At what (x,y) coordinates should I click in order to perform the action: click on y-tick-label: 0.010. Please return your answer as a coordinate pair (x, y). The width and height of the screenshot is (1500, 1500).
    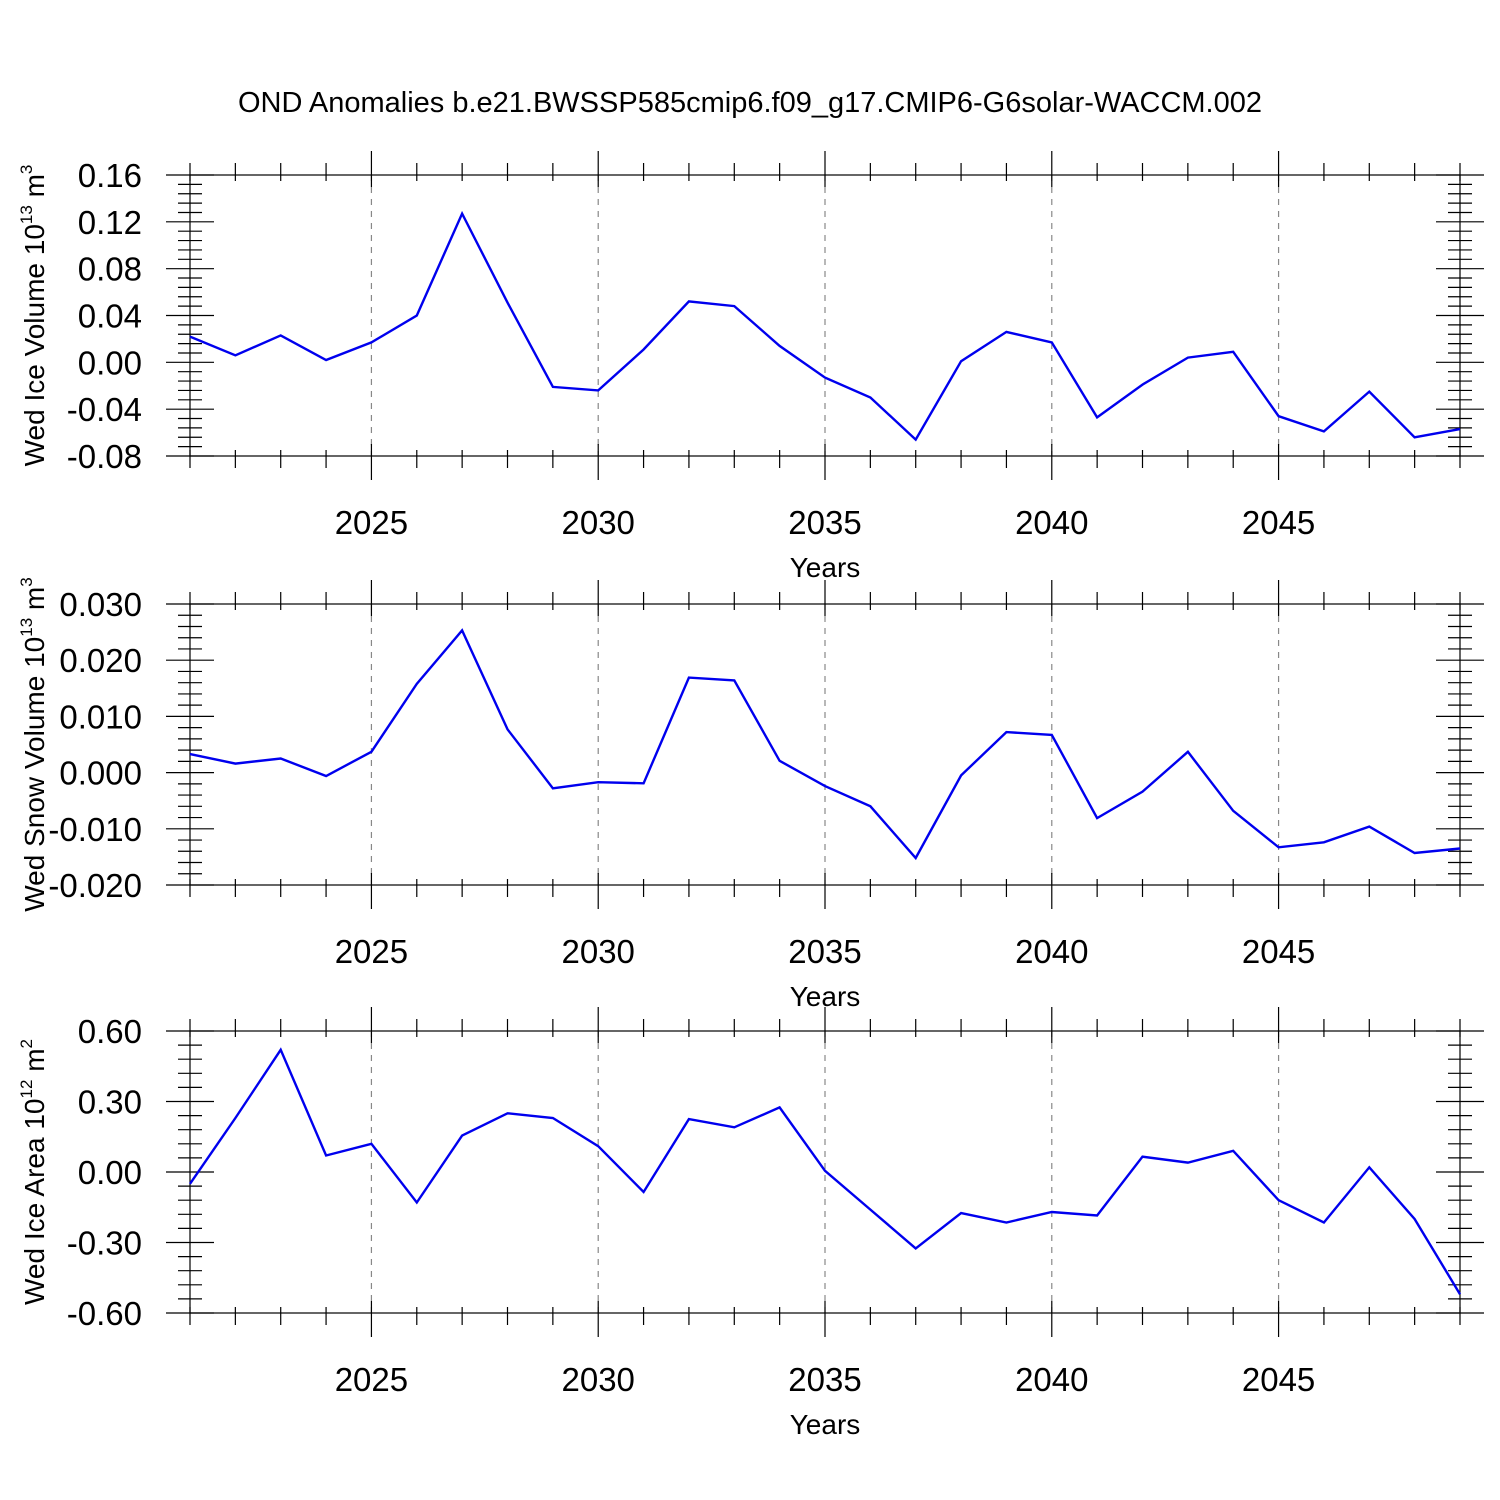
    Looking at the image, I should click on (100, 716).